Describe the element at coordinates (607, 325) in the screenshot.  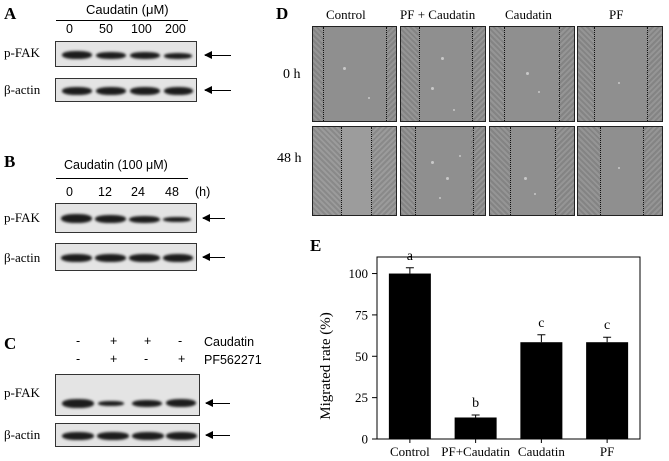
I see `significance-label: c` at that location.